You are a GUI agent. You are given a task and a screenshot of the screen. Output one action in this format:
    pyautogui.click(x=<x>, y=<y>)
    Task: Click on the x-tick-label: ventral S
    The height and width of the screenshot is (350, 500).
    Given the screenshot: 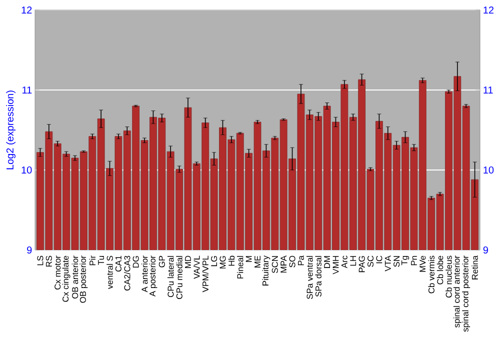 What is the action you would take?
    pyautogui.click(x=109, y=272)
    